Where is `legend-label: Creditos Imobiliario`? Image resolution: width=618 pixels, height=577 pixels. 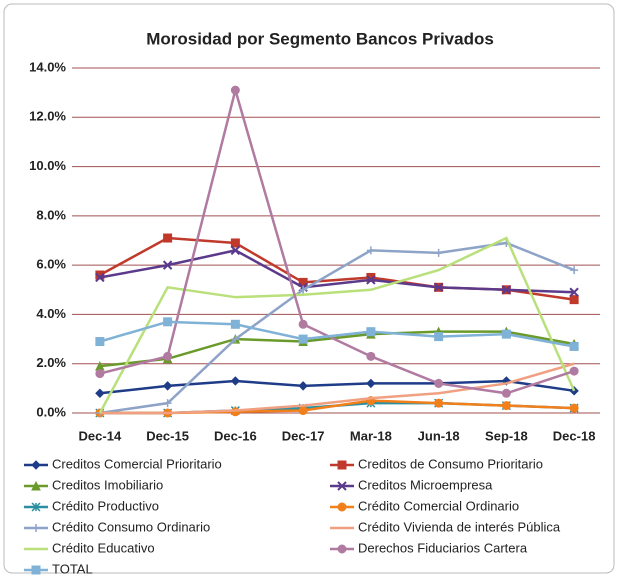
legend-label: Creditos Imobiliario is located at coordinates (107, 484).